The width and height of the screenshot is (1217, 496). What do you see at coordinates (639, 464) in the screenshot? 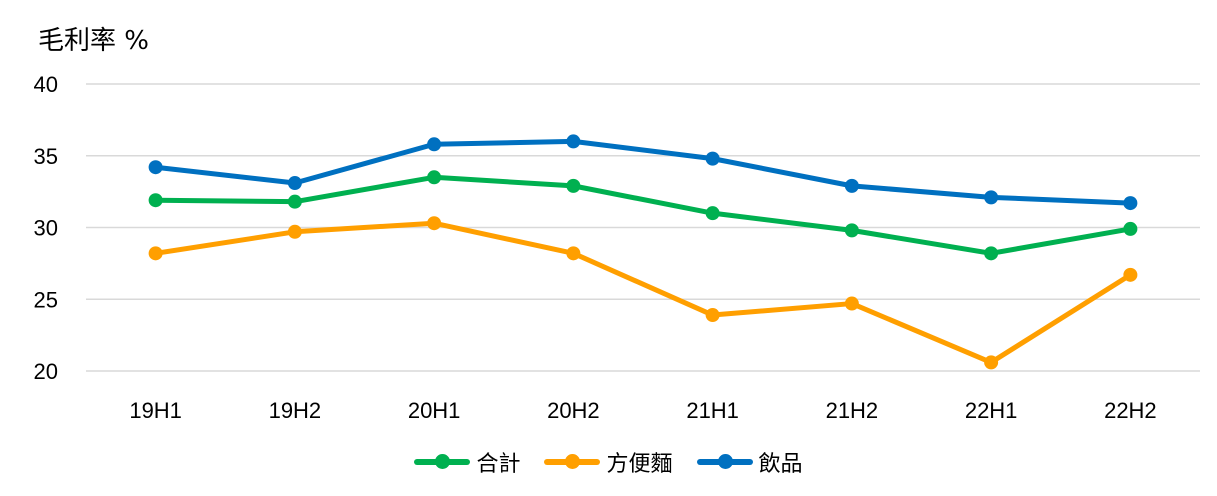
I see `legend-label-noodles: 方便麵` at bounding box center [639, 464].